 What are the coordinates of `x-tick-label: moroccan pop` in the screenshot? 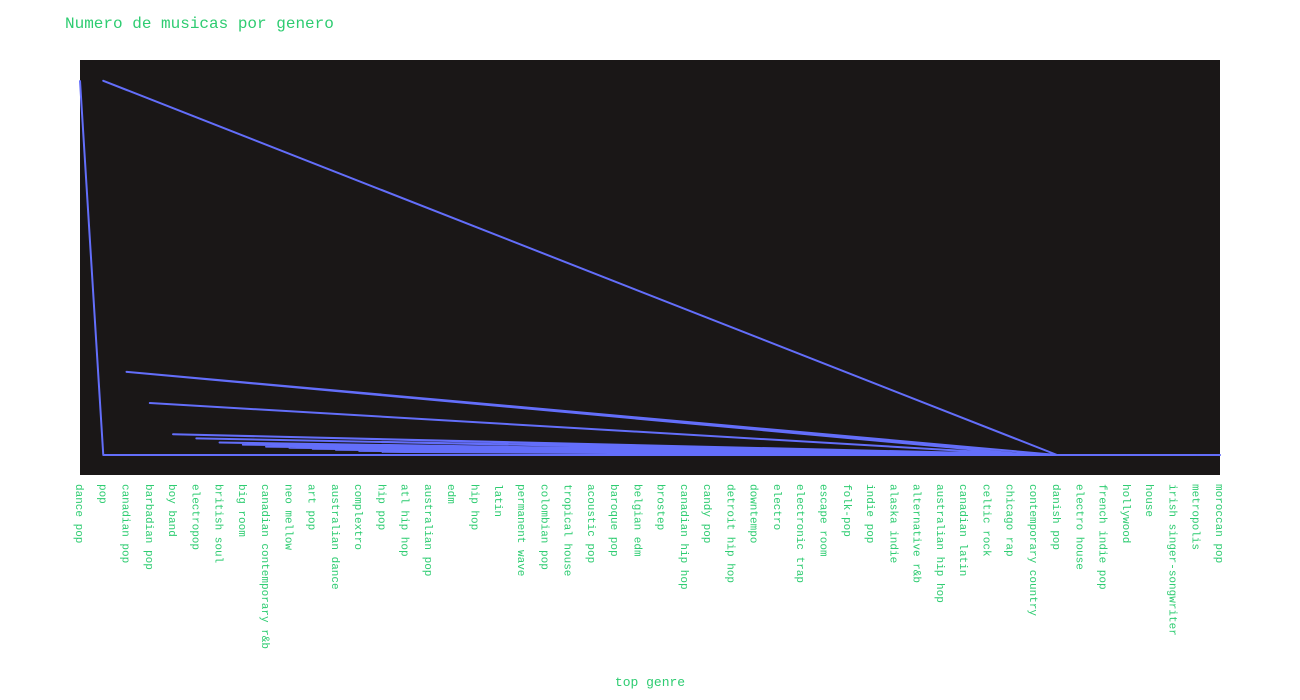 It's located at (1218, 523).